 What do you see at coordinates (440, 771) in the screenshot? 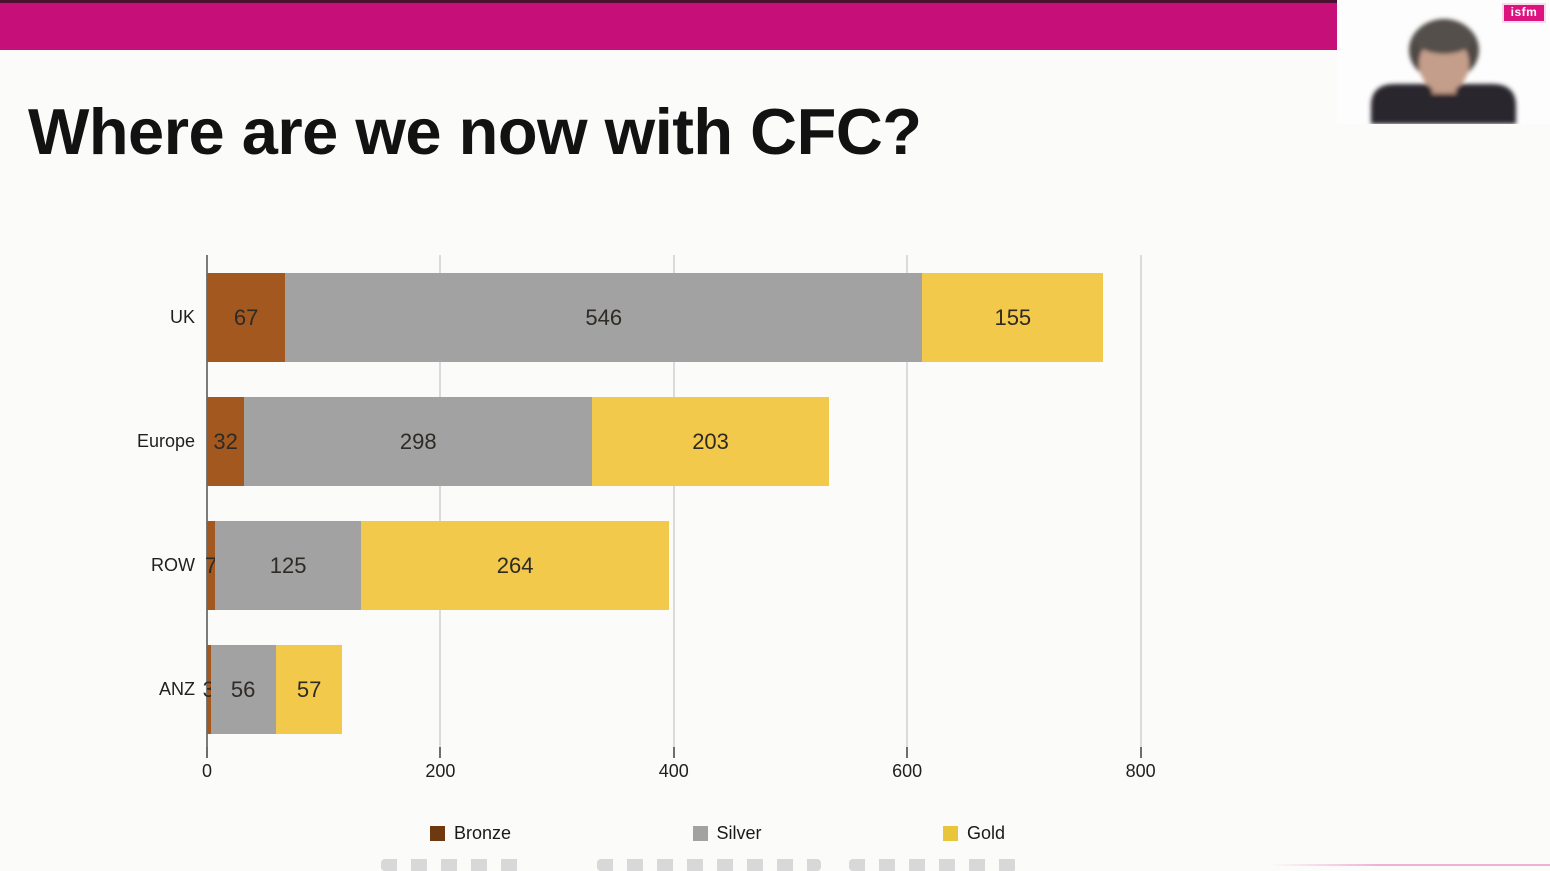
I see `x-axis-tick-label-200: 200` at bounding box center [440, 771].